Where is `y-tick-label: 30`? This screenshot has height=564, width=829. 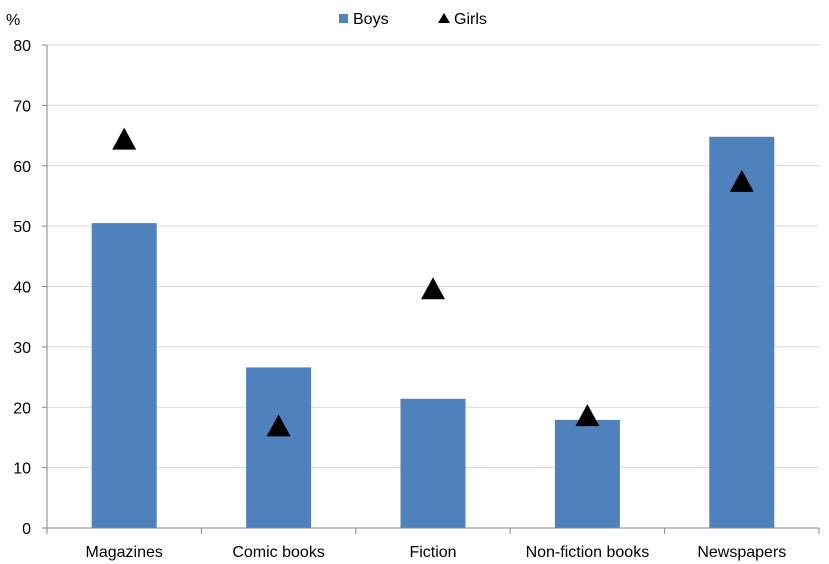 y-tick-label: 30 is located at coordinates (22, 348).